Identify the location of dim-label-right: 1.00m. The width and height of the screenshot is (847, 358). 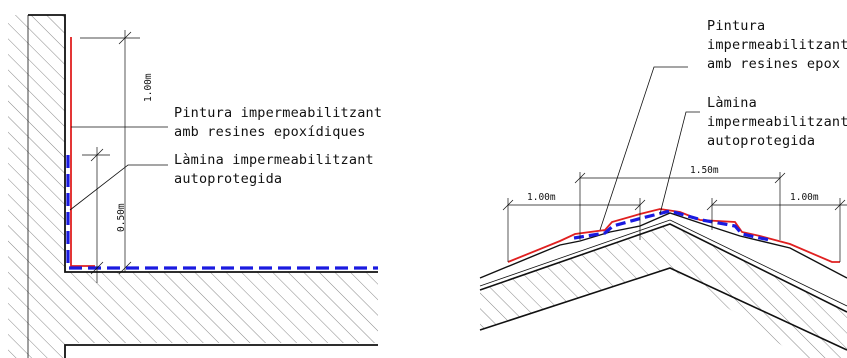
(804, 197).